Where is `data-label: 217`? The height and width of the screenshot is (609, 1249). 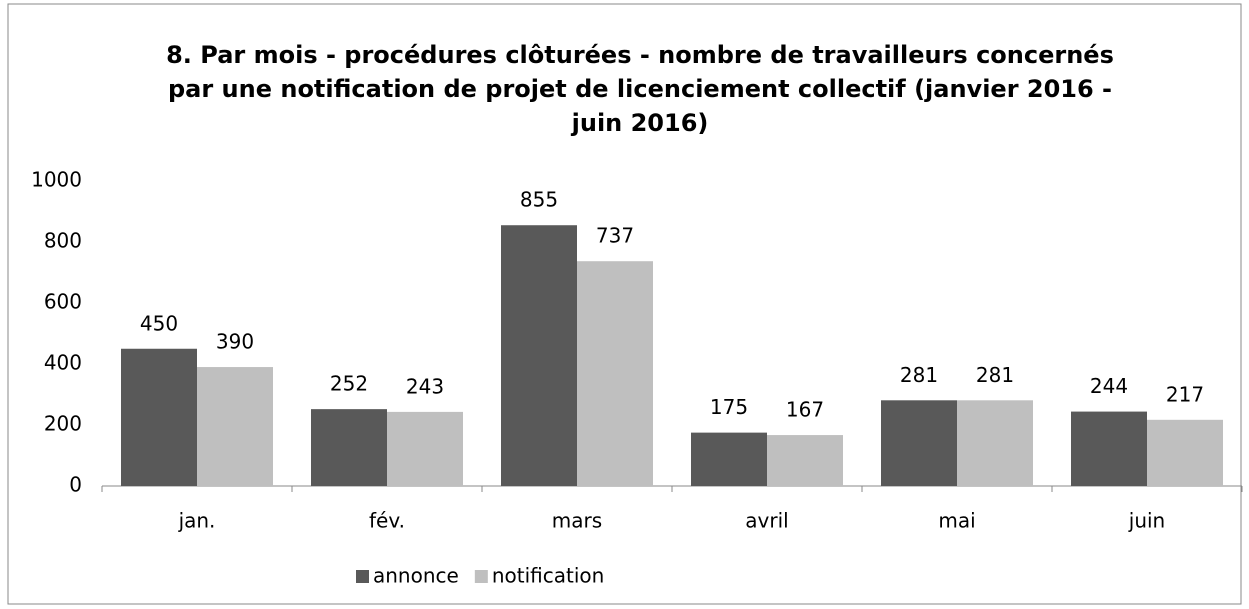 data-label: 217 is located at coordinates (1185, 394).